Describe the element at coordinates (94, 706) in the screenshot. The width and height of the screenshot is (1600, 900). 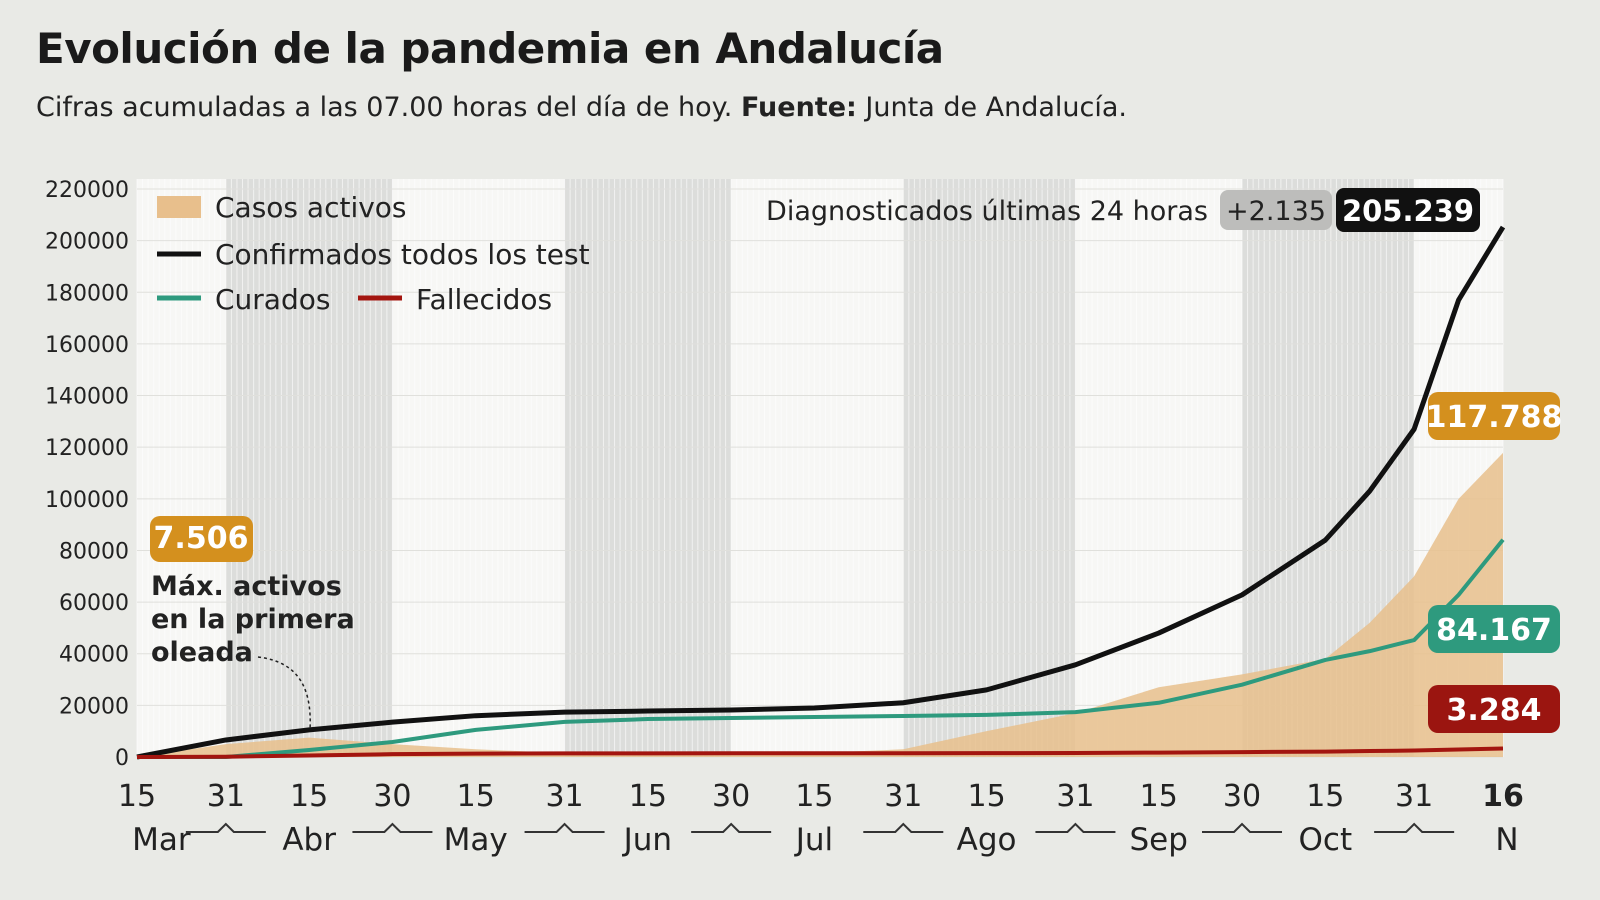
I see `y-tick-label: 20000` at that location.